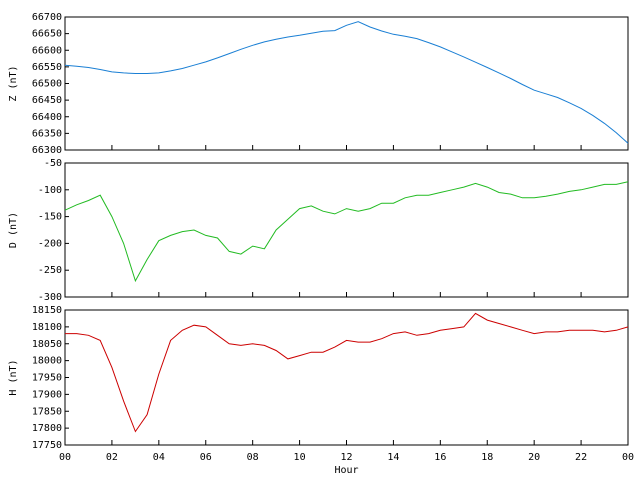  Describe the element at coordinates (13, 377) in the screenshot. I see `y-axis-label: H (nT)` at that location.